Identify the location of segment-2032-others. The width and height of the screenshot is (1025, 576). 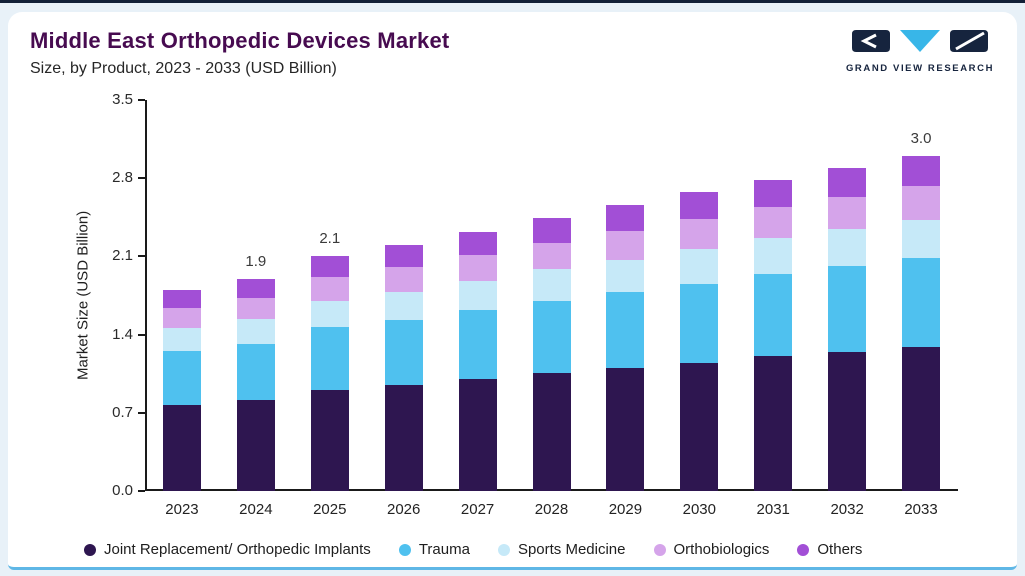
(847, 183).